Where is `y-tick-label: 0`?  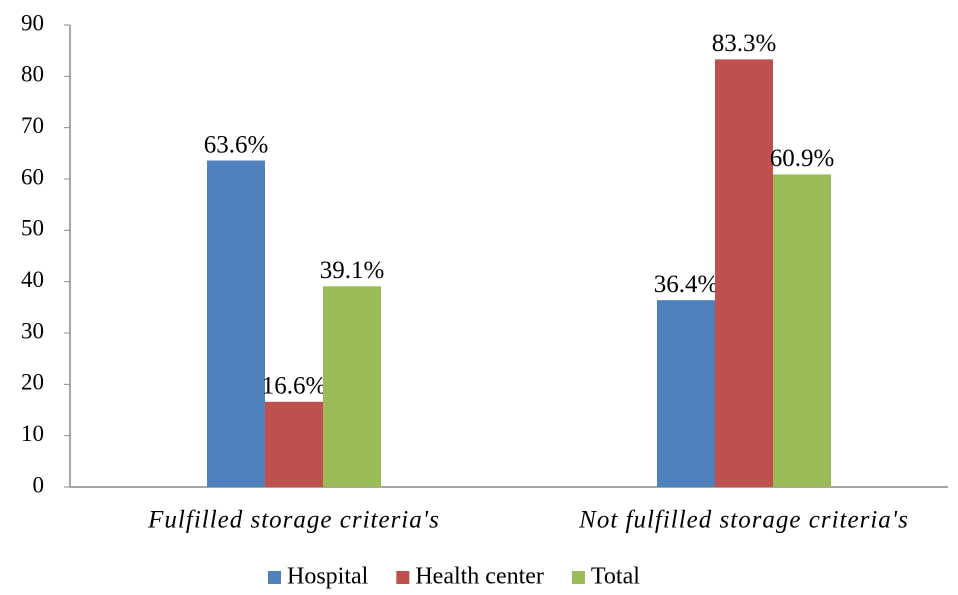
y-tick-label: 0 is located at coordinates (39, 484).